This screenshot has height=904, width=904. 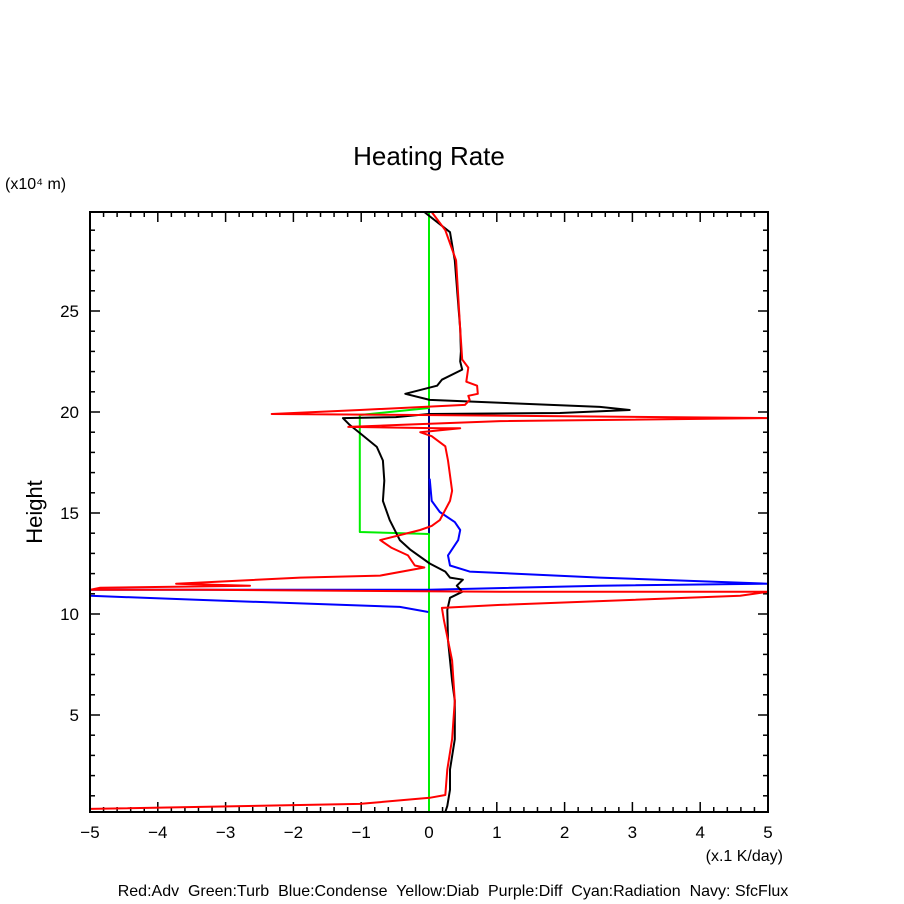 I want to click on x-tick-label: 5, so click(x=767, y=832).